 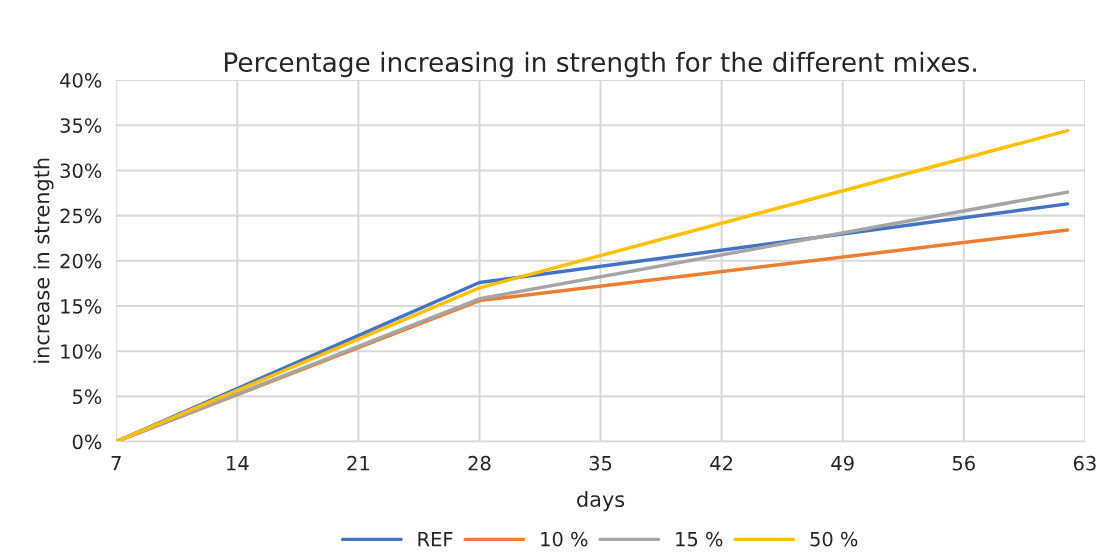 What do you see at coordinates (435, 539) in the screenshot?
I see `legend-label: REF` at bounding box center [435, 539].